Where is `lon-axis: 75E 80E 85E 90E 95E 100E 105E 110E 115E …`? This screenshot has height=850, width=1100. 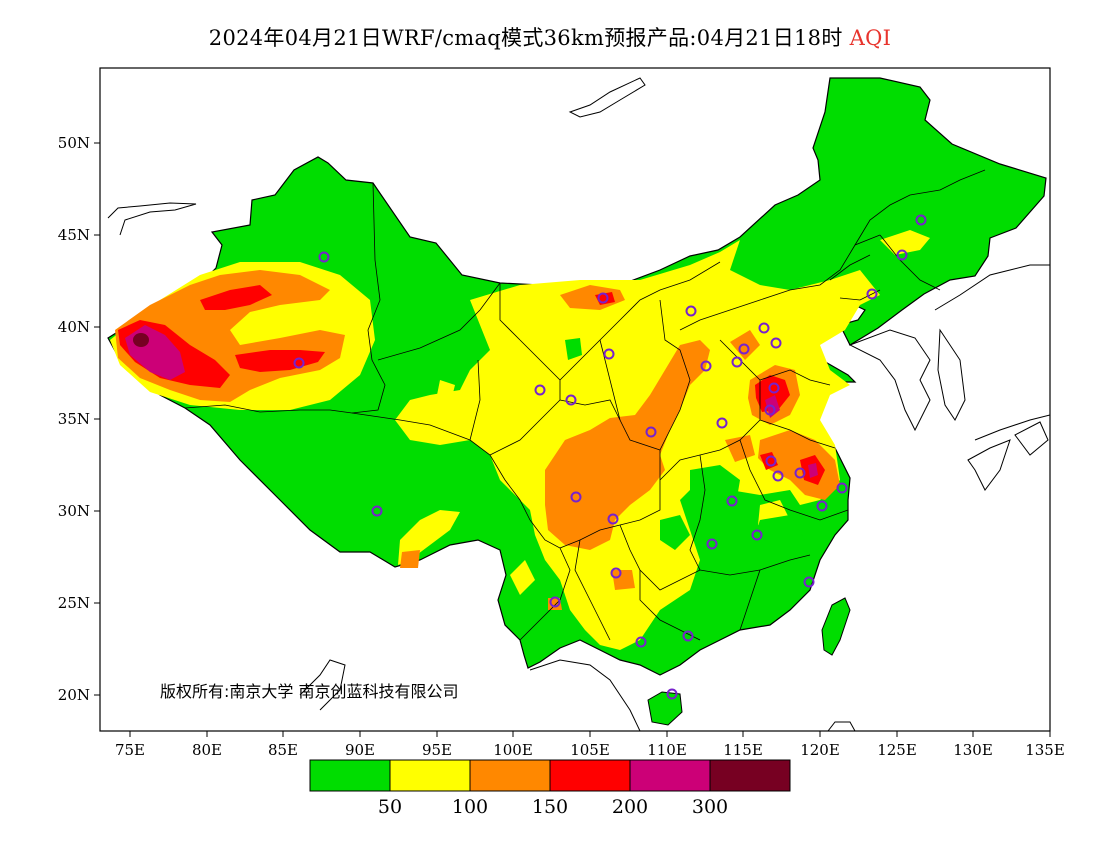 lon-axis: 75E 80E 85E 90E 95E 100E 105E 110E 115E … is located at coordinates (590, 745).